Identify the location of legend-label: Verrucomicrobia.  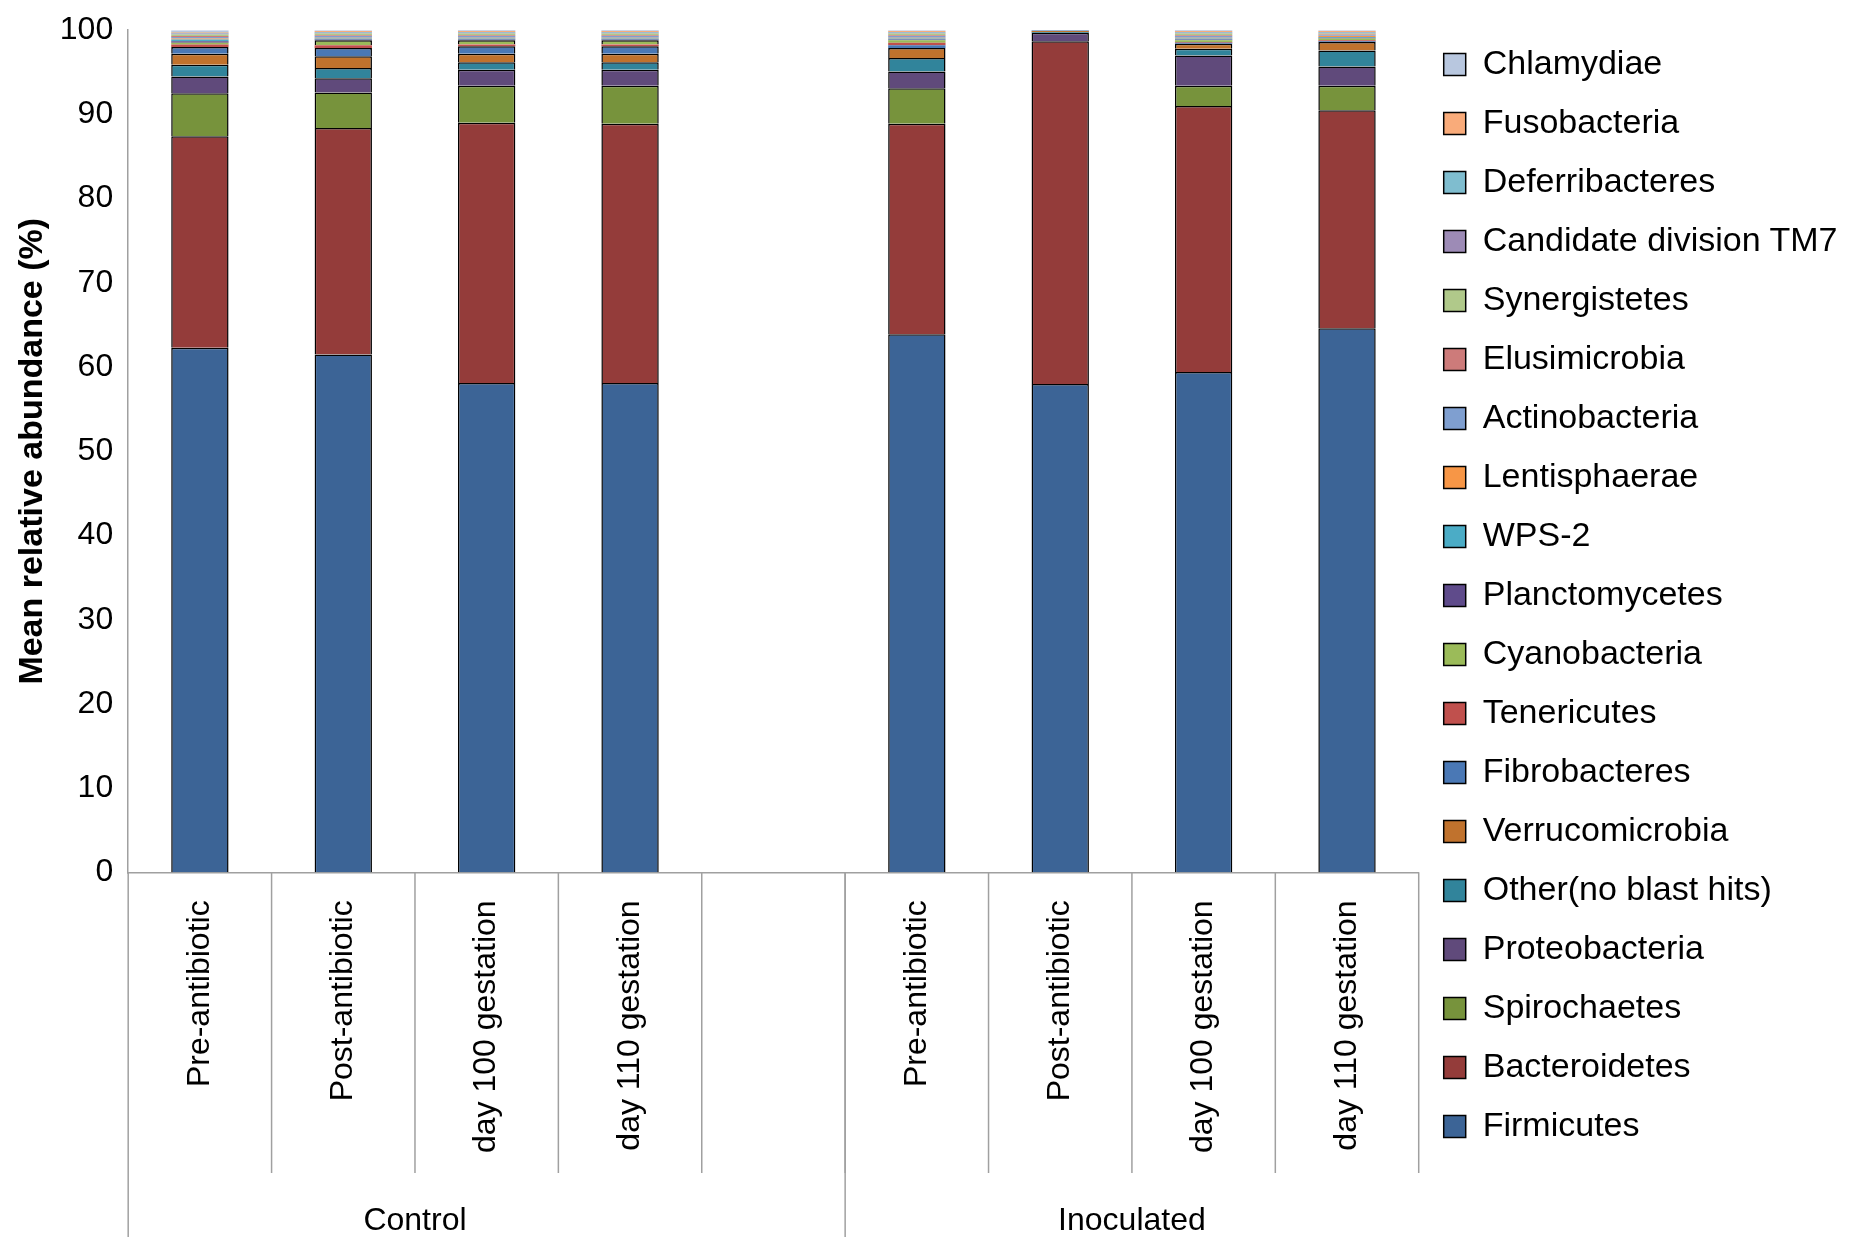
(1605, 828).